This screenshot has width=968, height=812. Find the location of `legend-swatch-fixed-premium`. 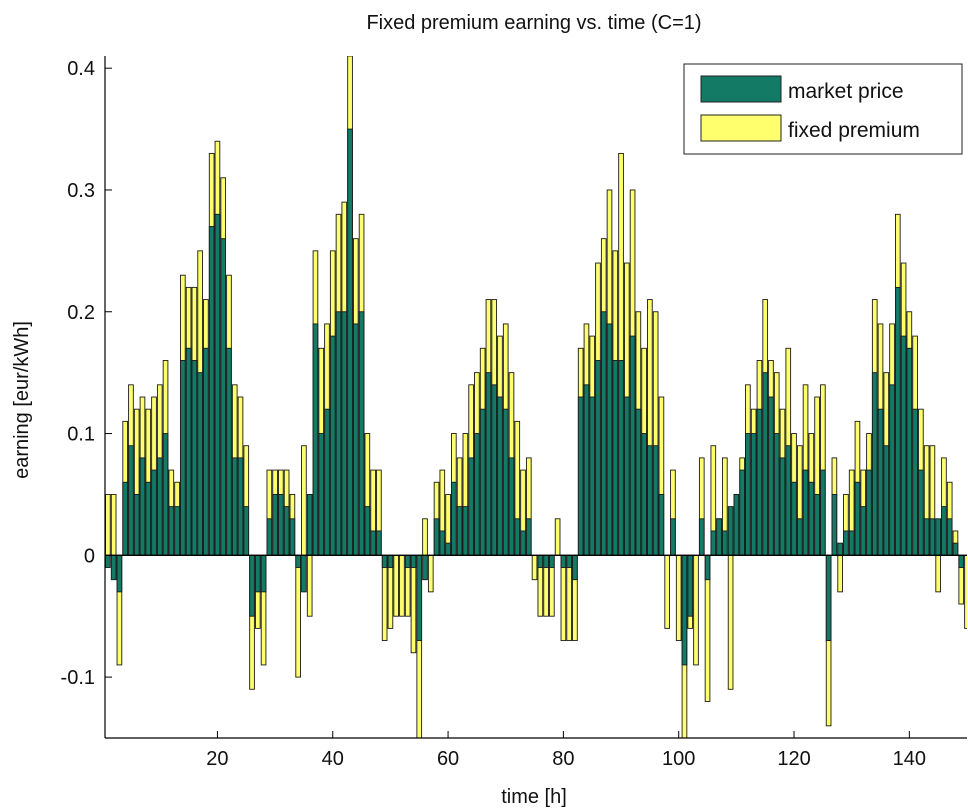

legend-swatch-fixed-premium is located at coordinates (741, 128).